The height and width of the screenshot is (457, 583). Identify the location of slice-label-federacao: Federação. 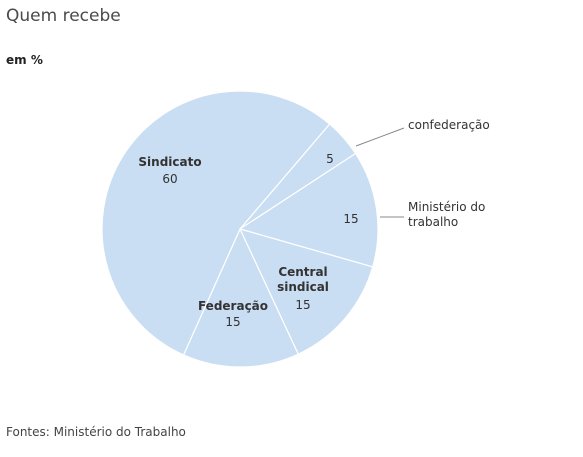
(233, 306).